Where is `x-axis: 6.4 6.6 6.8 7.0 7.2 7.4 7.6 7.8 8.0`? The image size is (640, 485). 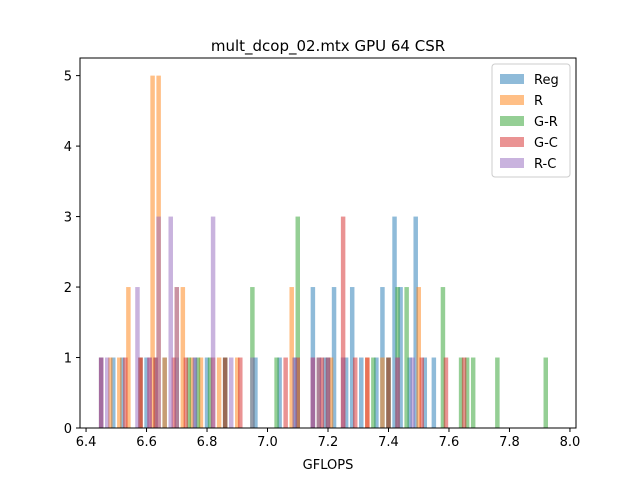
x-axis: 6.4 6.6 6.8 7.0 7.2 7.4 7.6 7.8 8.0 is located at coordinates (328, 439).